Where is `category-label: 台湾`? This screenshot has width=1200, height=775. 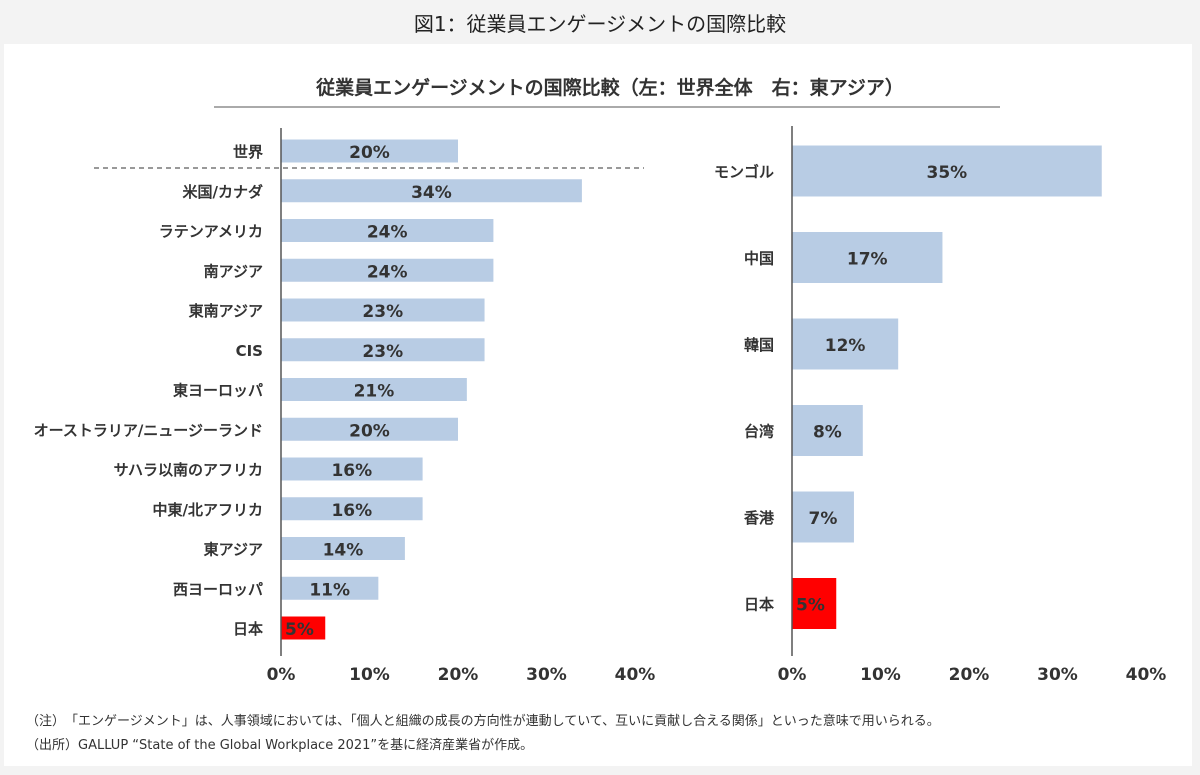 category-label: 台湾 is located at coordinates (759, 432).